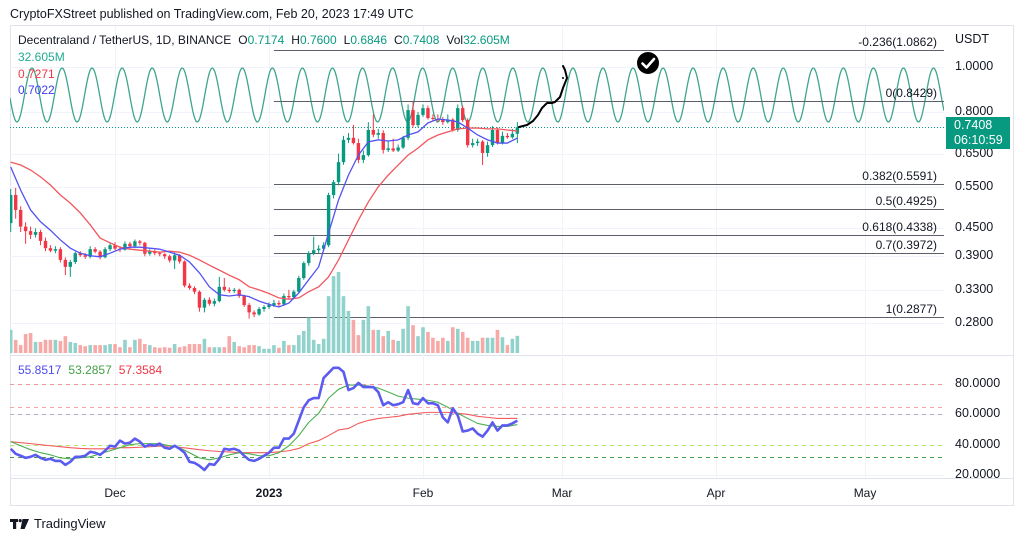 This screenshot has height=540, width=1024. Describe the element at coordinates (477, 95) in the screenshot. I see `cycle-lines-drawing` at that location.